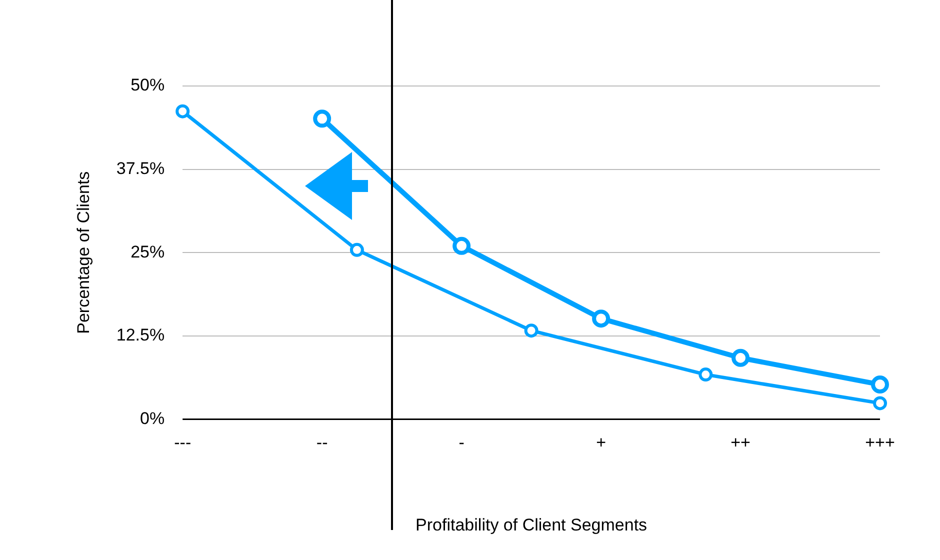  Describe the element at coordinates (601, 442) in the screenshot. I see `x-tick-label: +` at that location.